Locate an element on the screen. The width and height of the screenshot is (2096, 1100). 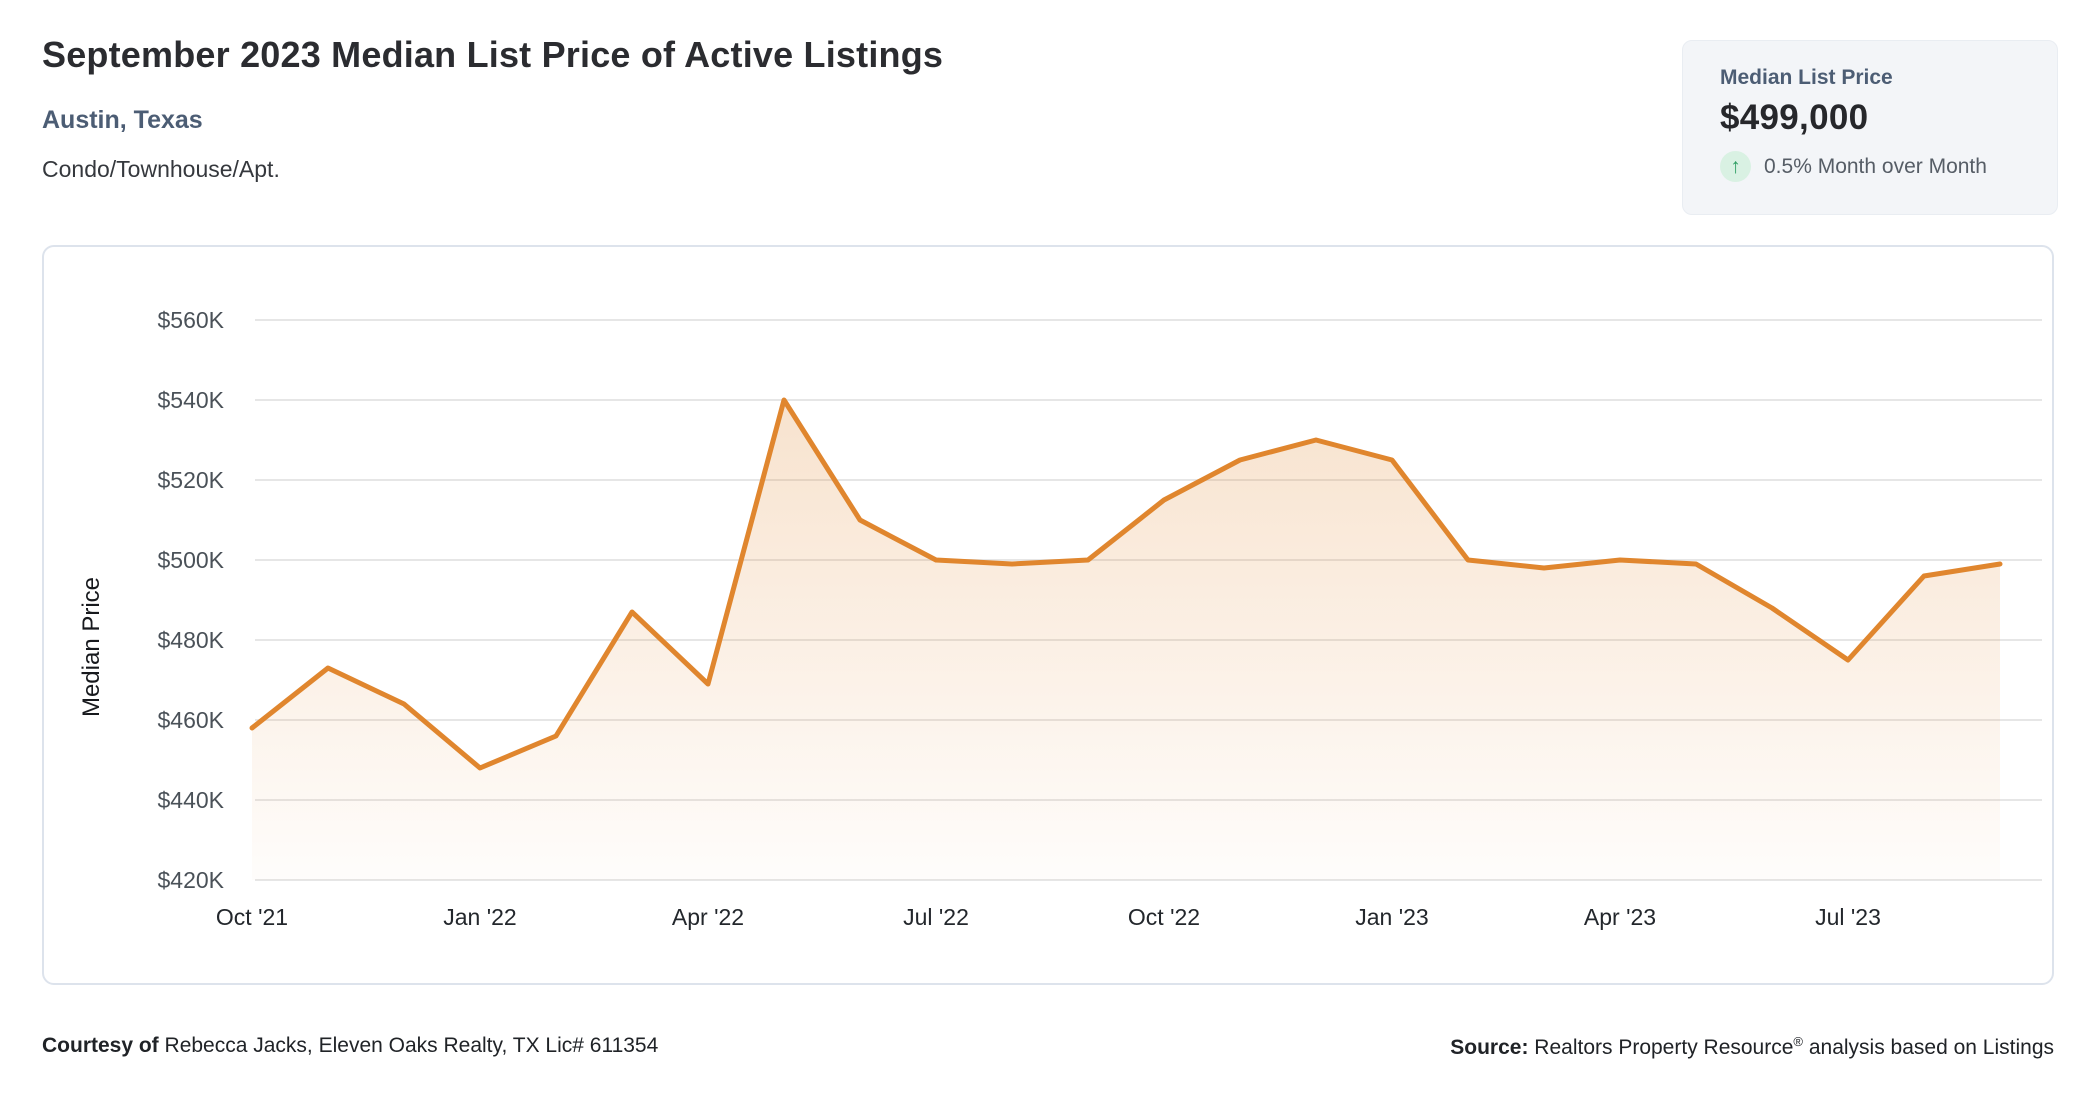
x-tick-label: Oct '21 is located at coordinates (252, 917).